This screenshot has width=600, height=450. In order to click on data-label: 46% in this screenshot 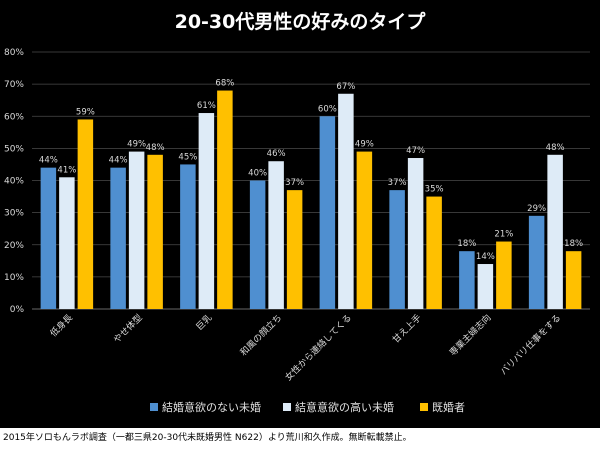, I will do `click(276, 154)`.